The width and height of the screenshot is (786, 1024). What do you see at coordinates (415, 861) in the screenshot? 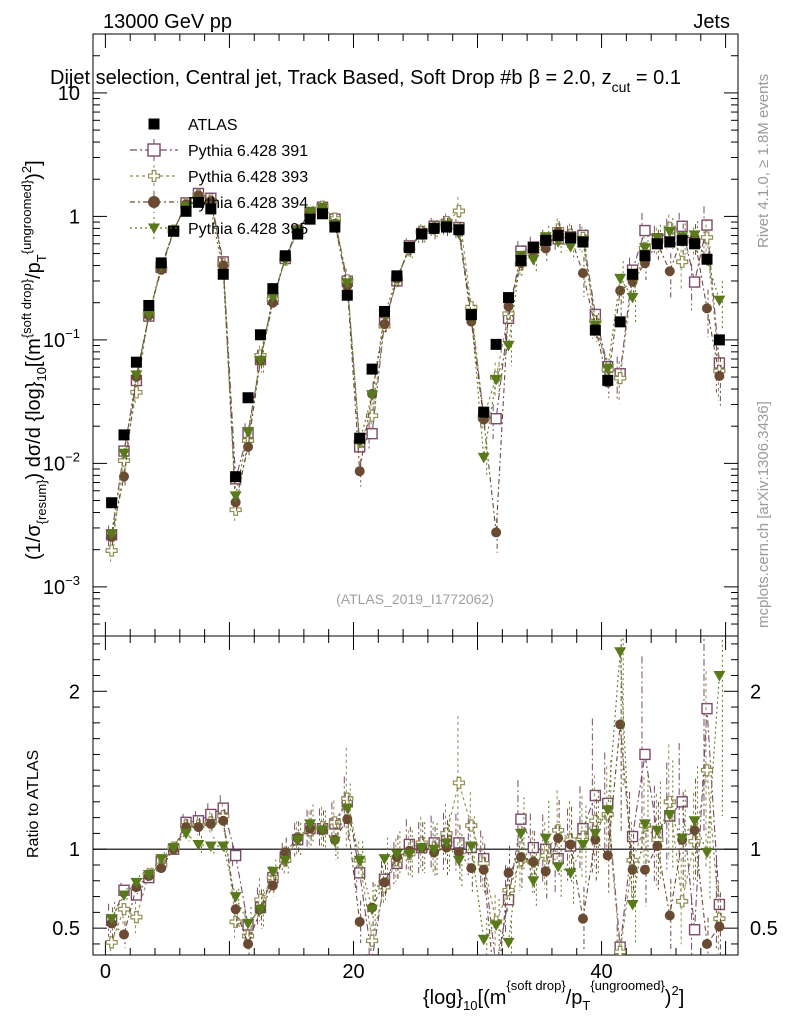
I see `ratio-series-line` at bounding box center [415, 861].